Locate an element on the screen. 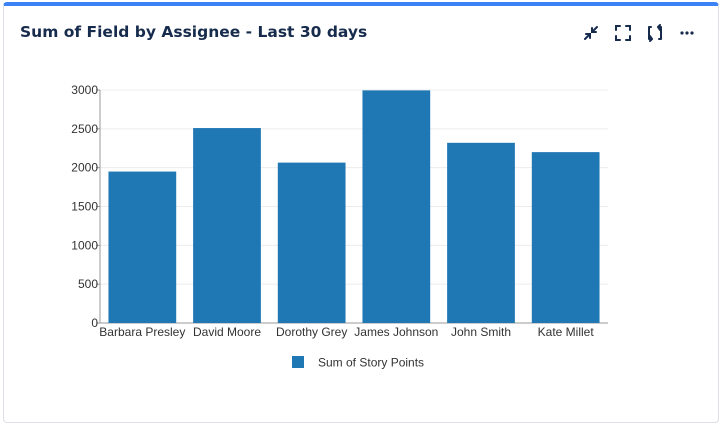  refresh-icon is located at coordinates (655, 33).